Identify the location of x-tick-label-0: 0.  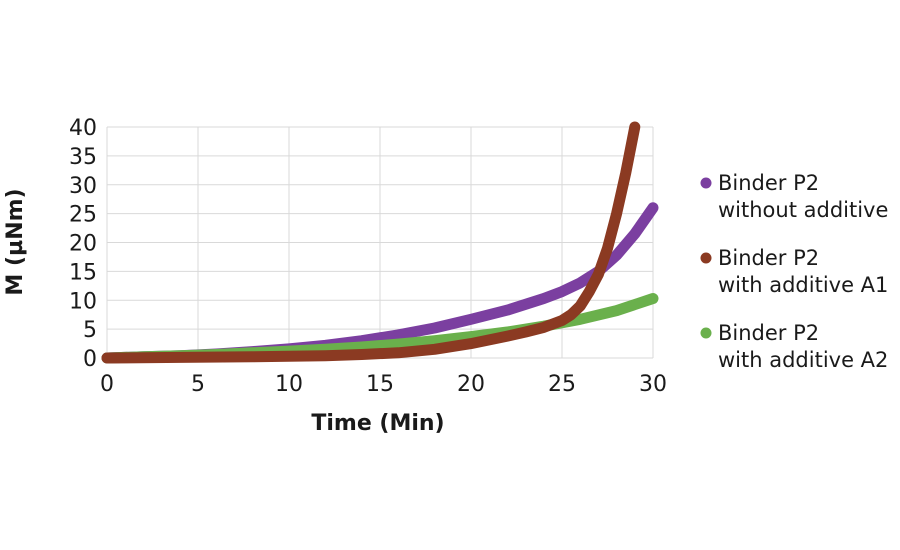
(107, 384).